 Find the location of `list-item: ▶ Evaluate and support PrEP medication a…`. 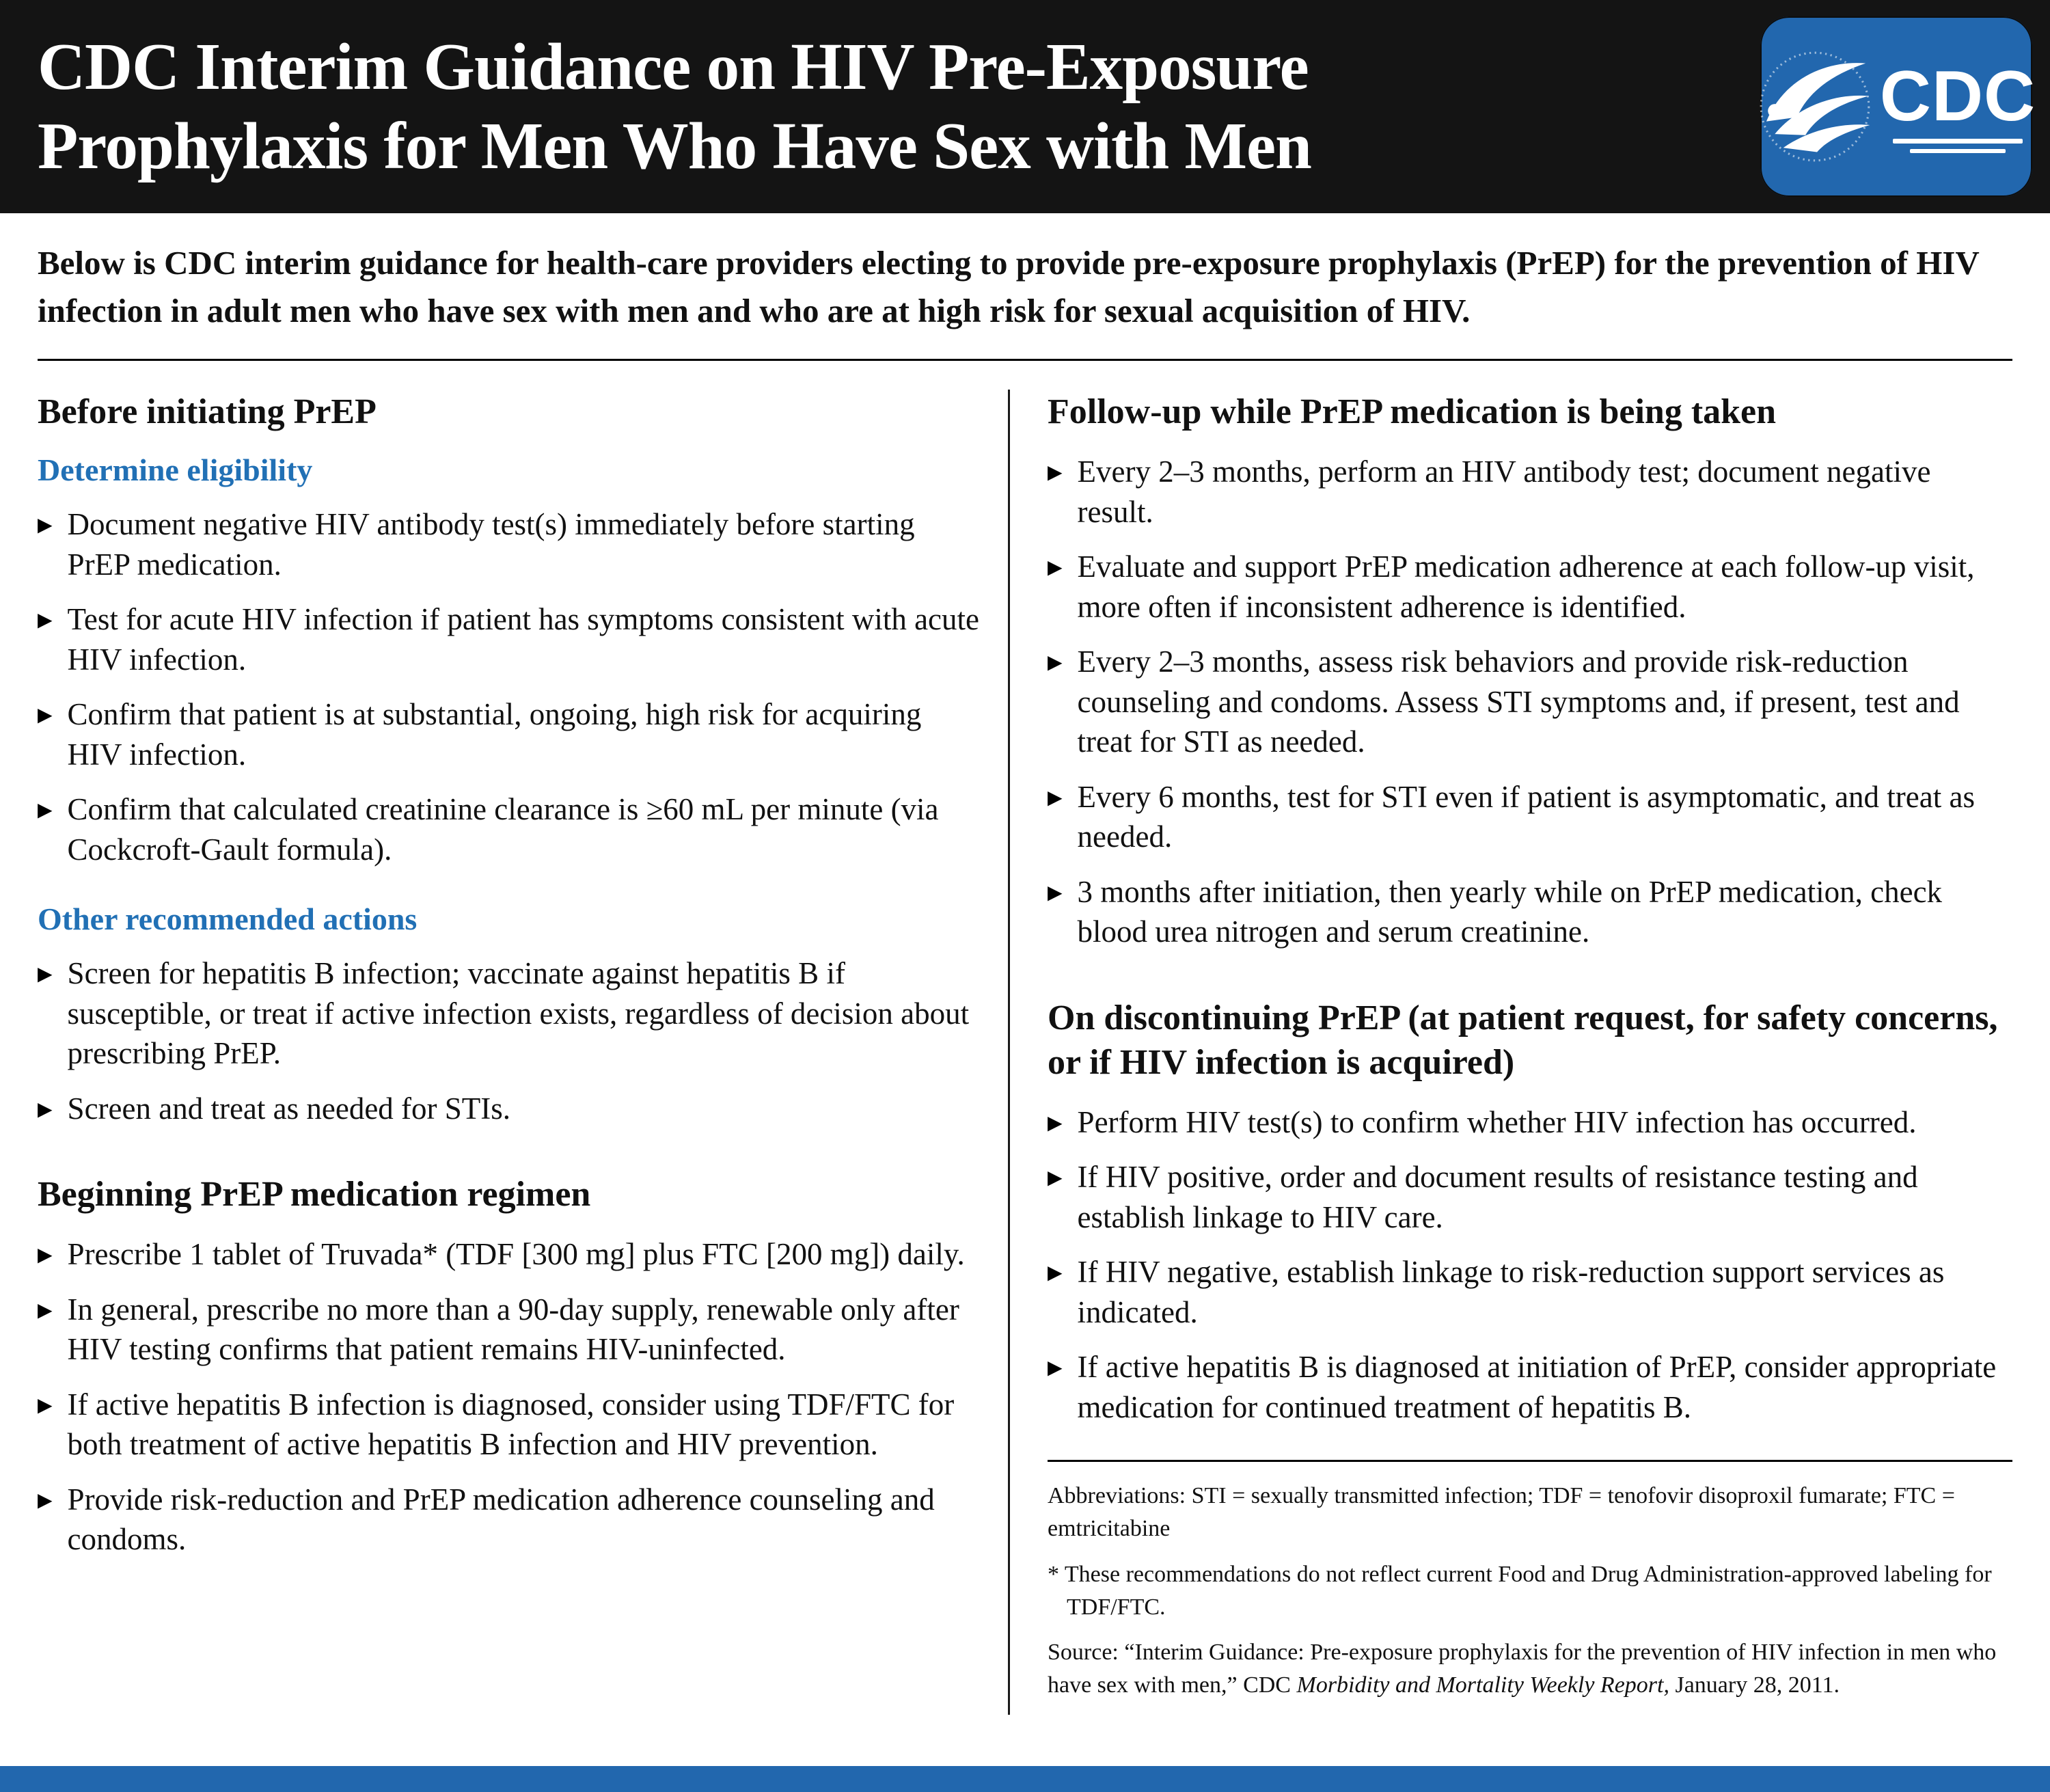

list-item: ▶ Evaluate and support PrEP medication a… is located at coordinates (1530, 587).